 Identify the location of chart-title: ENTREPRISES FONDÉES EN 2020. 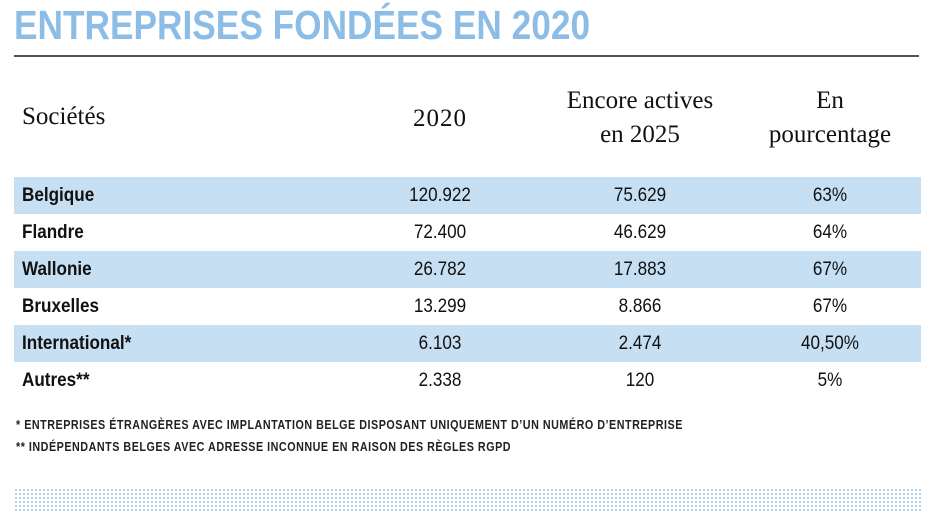
(302, 25).